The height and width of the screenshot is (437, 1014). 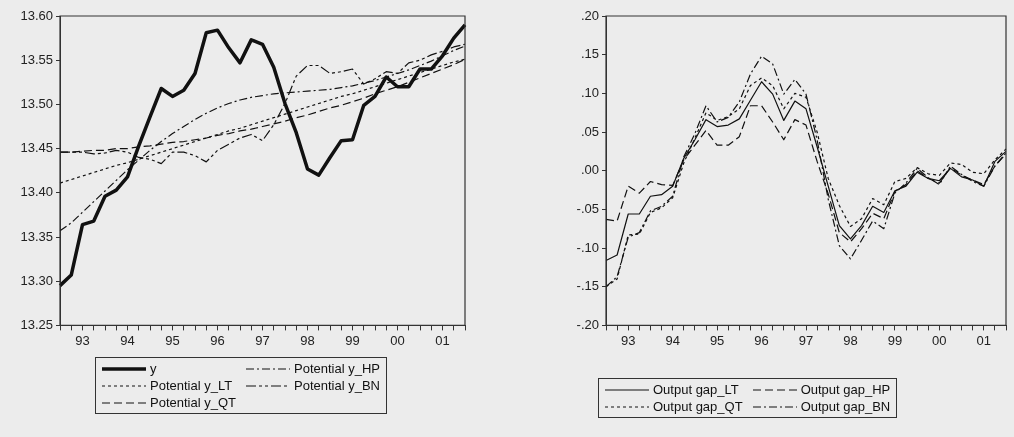 What do you see at coordinates (698, 406) in the screenshot?
I see `legend-label: Output gap_QT` at bounding box center [698, 406].